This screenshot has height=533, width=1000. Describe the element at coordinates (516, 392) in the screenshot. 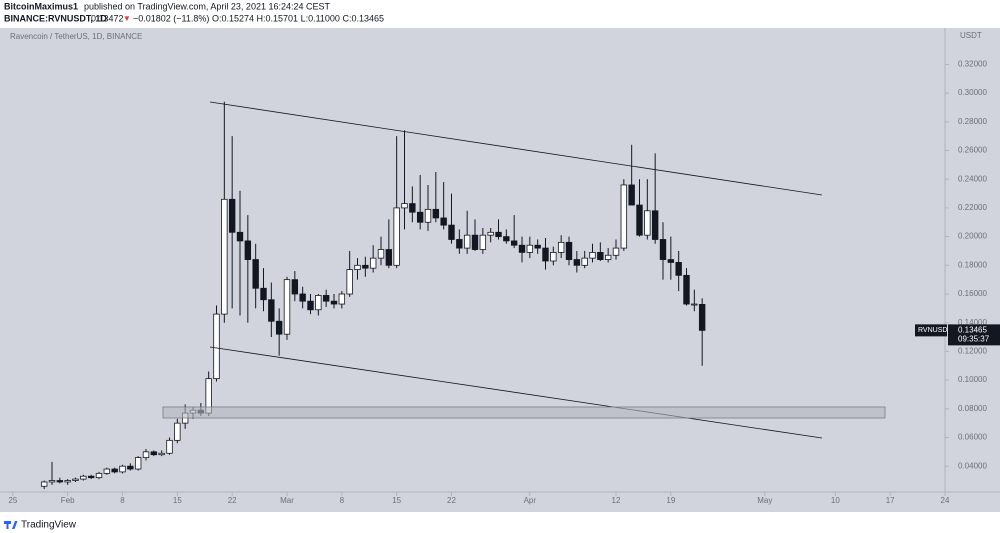

I see `lower-trendline` at that location.